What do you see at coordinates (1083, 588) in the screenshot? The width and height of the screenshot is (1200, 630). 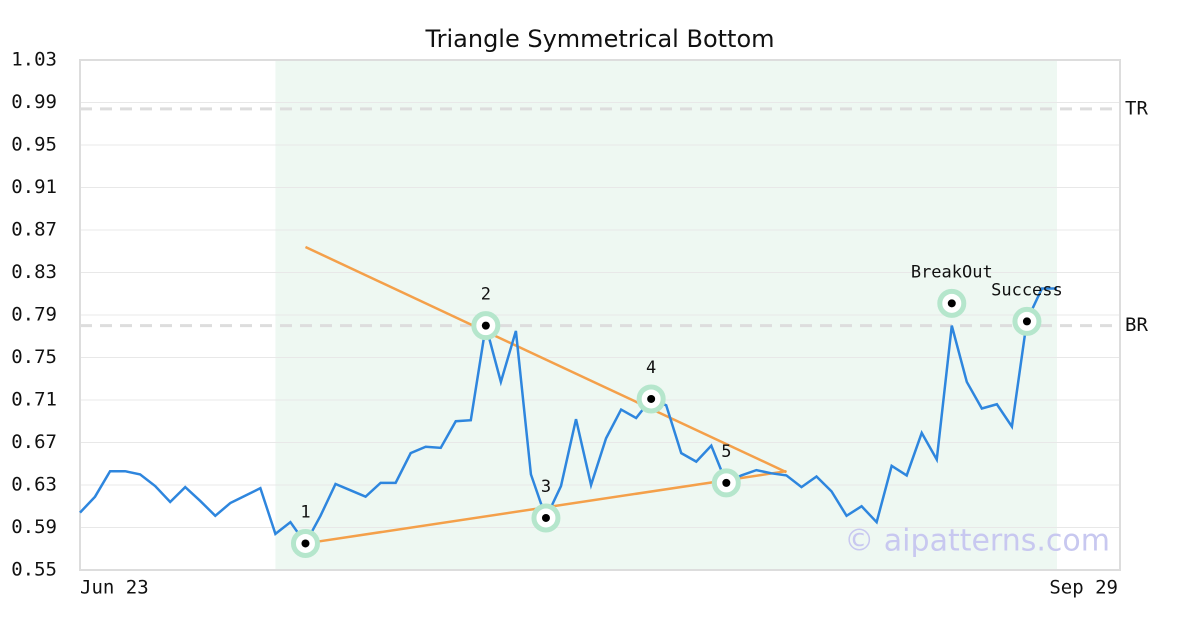 I see `x-tick-label: Sep 29` at bounding box center [1083, 588].